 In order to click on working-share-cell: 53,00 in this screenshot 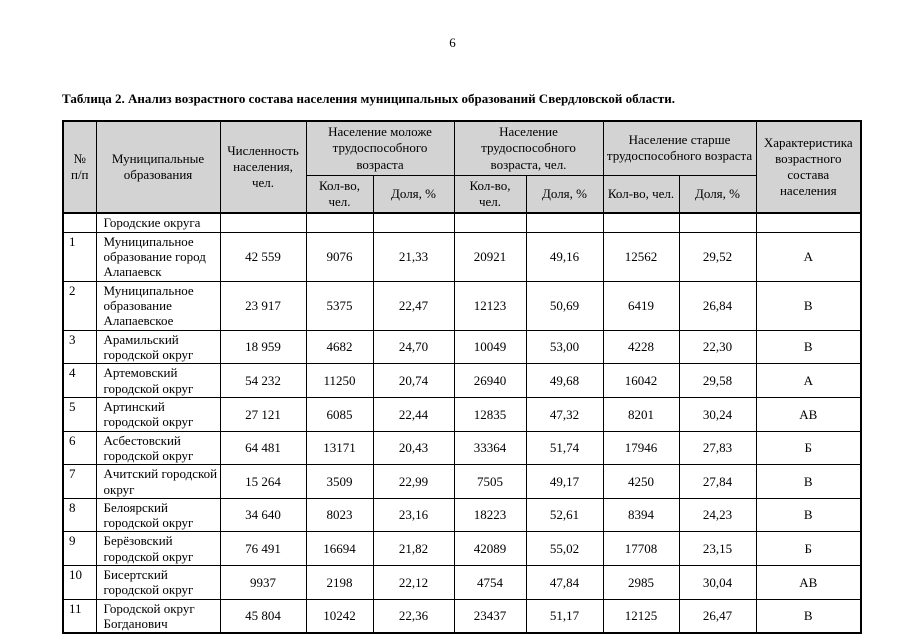, I will do `click(564, 347)`.